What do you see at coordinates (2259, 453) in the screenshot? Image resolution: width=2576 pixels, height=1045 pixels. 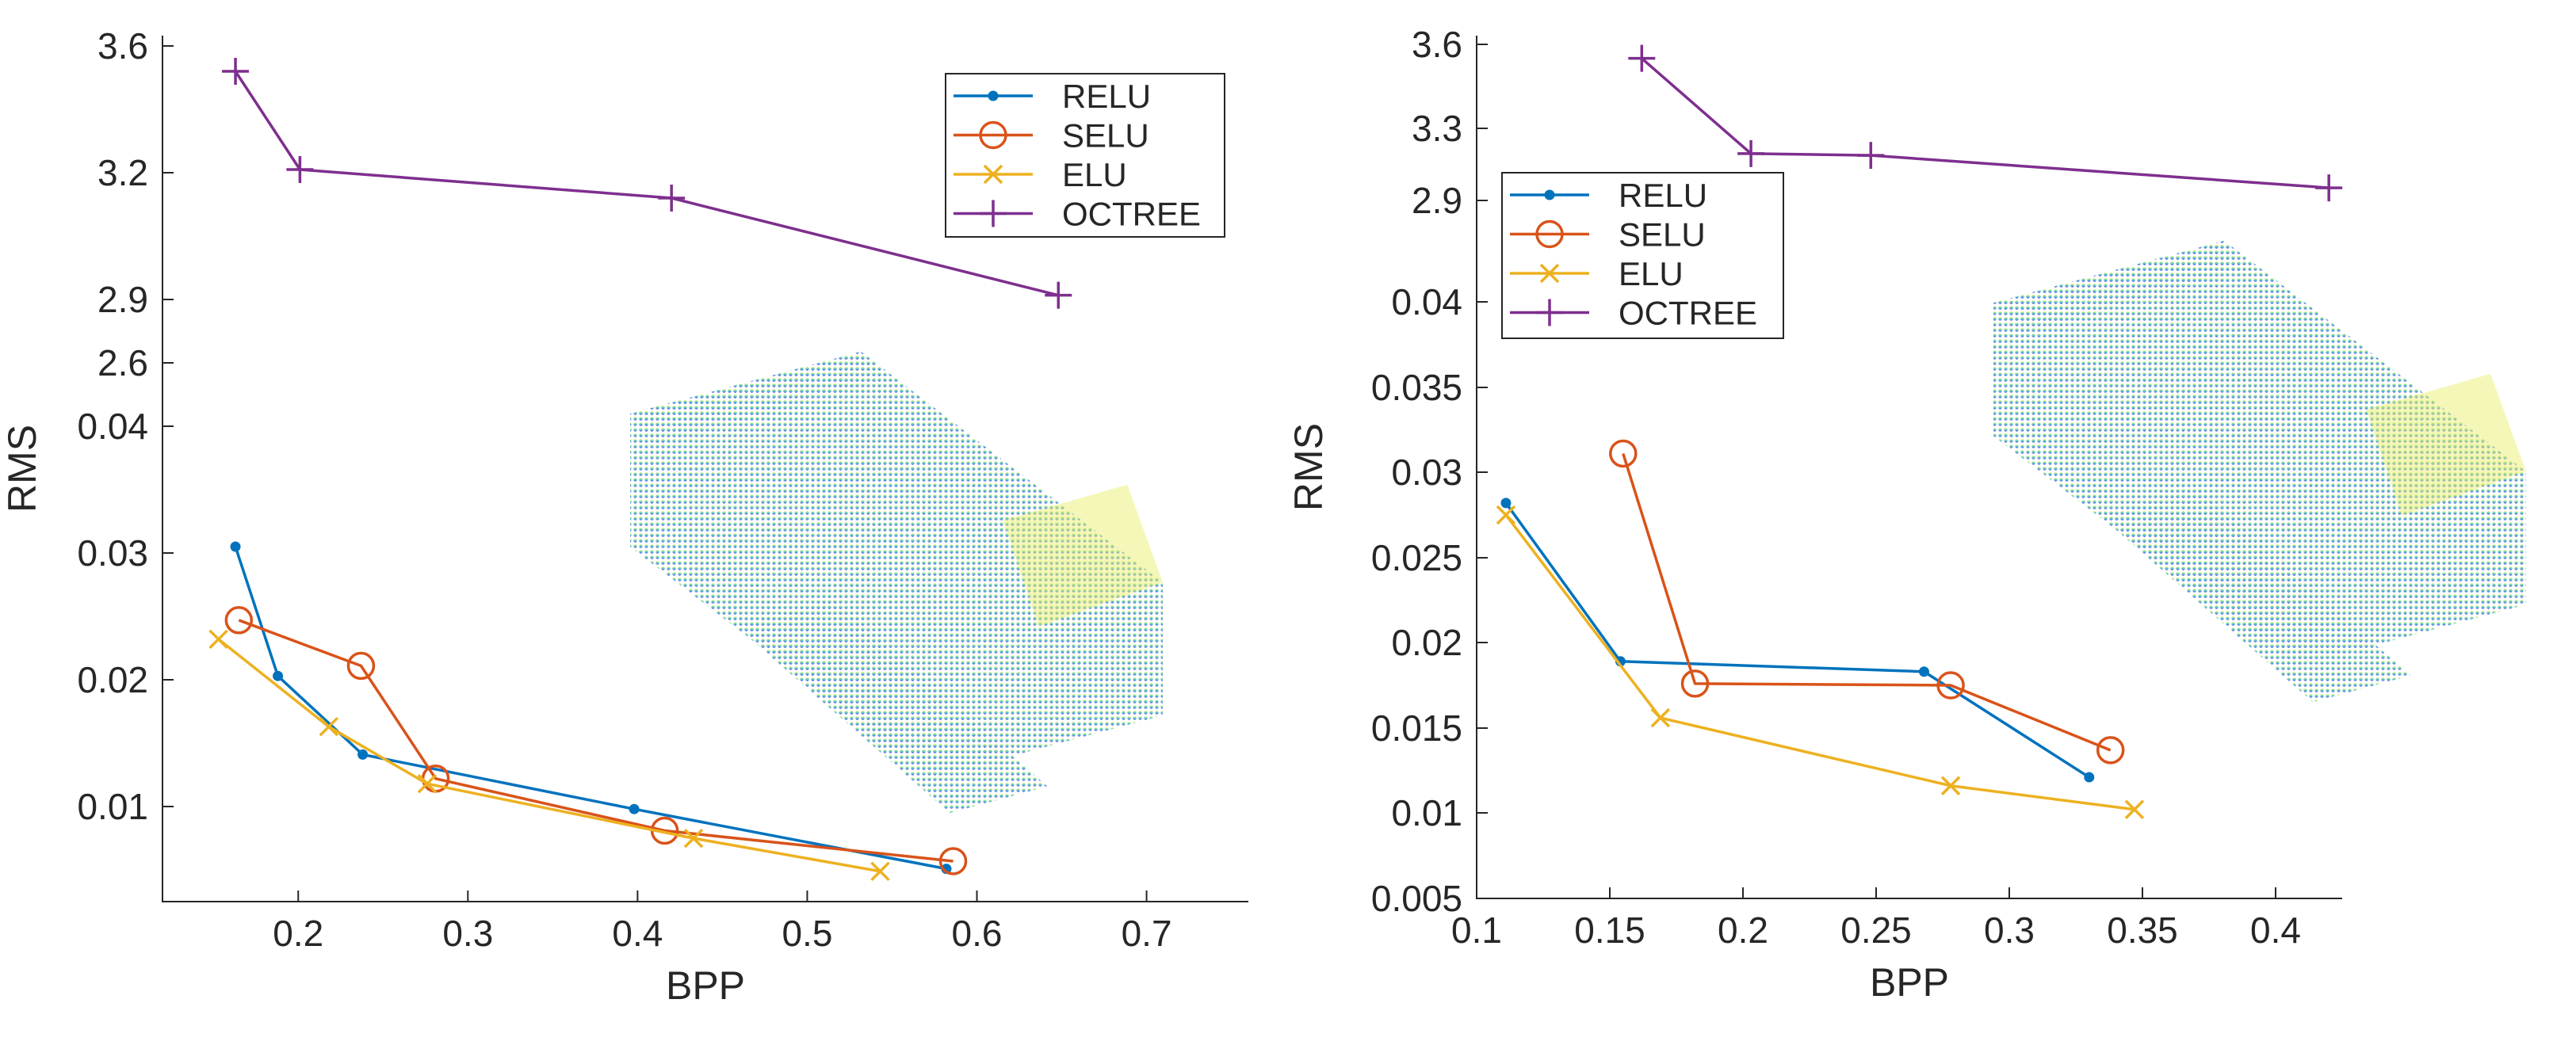 I see `point-cloud-body` at bounding box center [2259, 453].